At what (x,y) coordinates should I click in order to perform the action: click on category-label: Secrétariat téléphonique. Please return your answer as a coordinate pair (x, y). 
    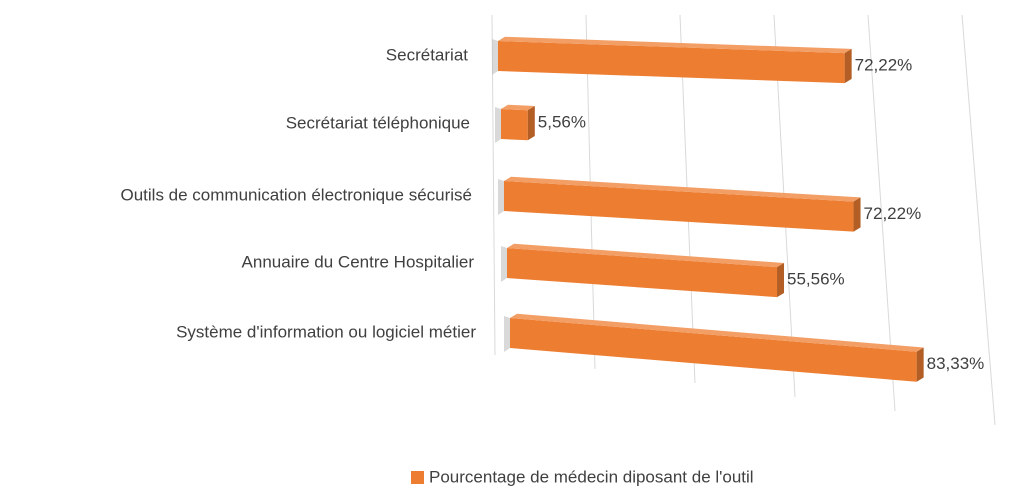
    Looking at the image, I should click on (378, 122).